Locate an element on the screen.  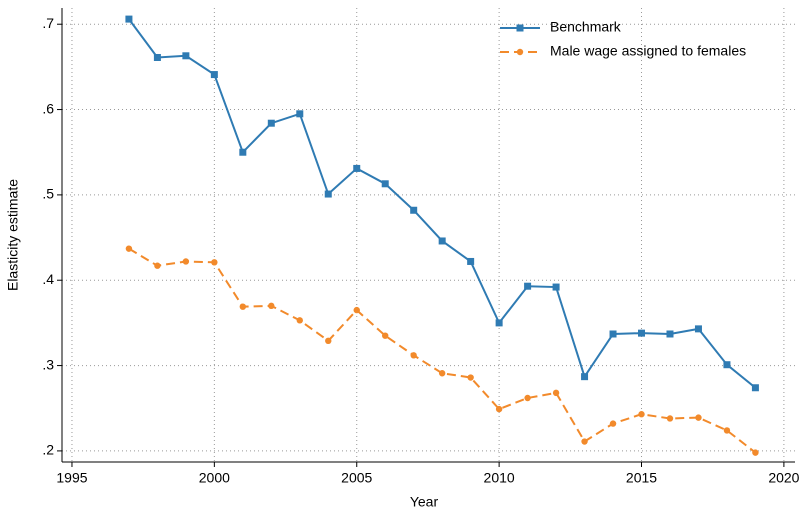
x-tick-label: 2010 is located at coordinates (499, 478).